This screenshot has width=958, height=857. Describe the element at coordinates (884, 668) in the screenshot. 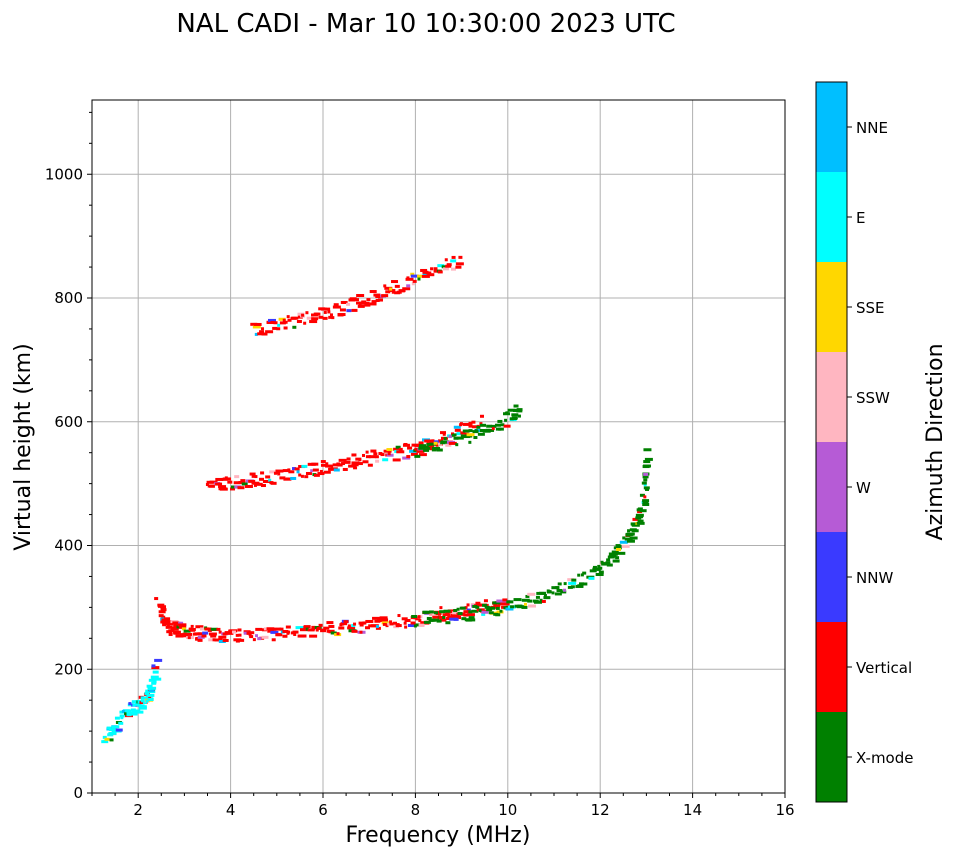

I see `colorbar-tick-label: Vertical` at that location.